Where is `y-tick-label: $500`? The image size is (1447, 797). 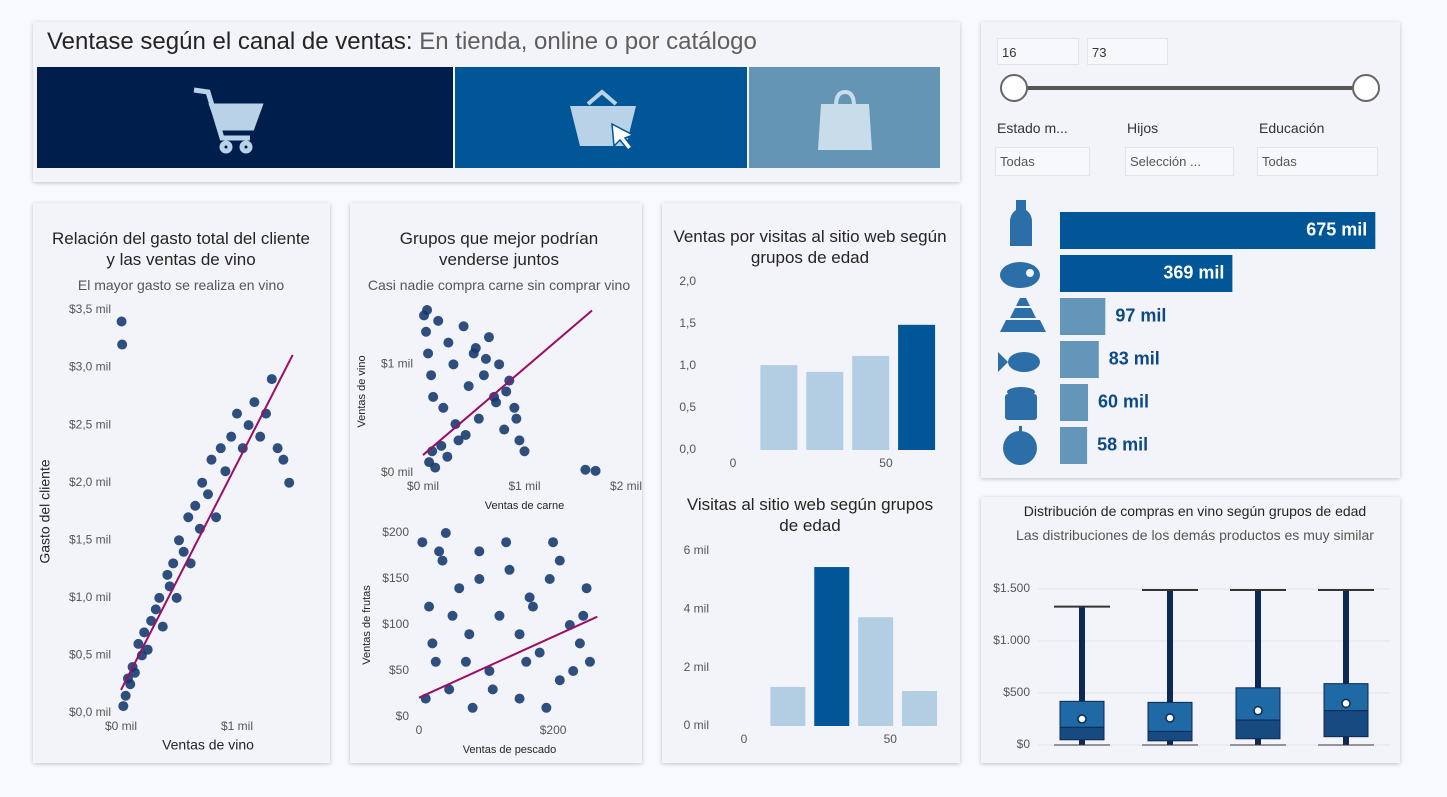 y-tick-label: $500 is located at coordinates (1016, 692).